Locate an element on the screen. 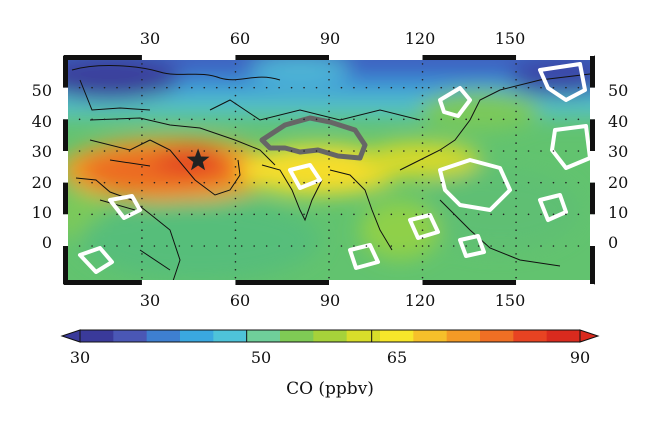 Image resolution: width=660 pixels, height=432 pixels. lat-tick-right: 10 is located at coordinates (618, 212).